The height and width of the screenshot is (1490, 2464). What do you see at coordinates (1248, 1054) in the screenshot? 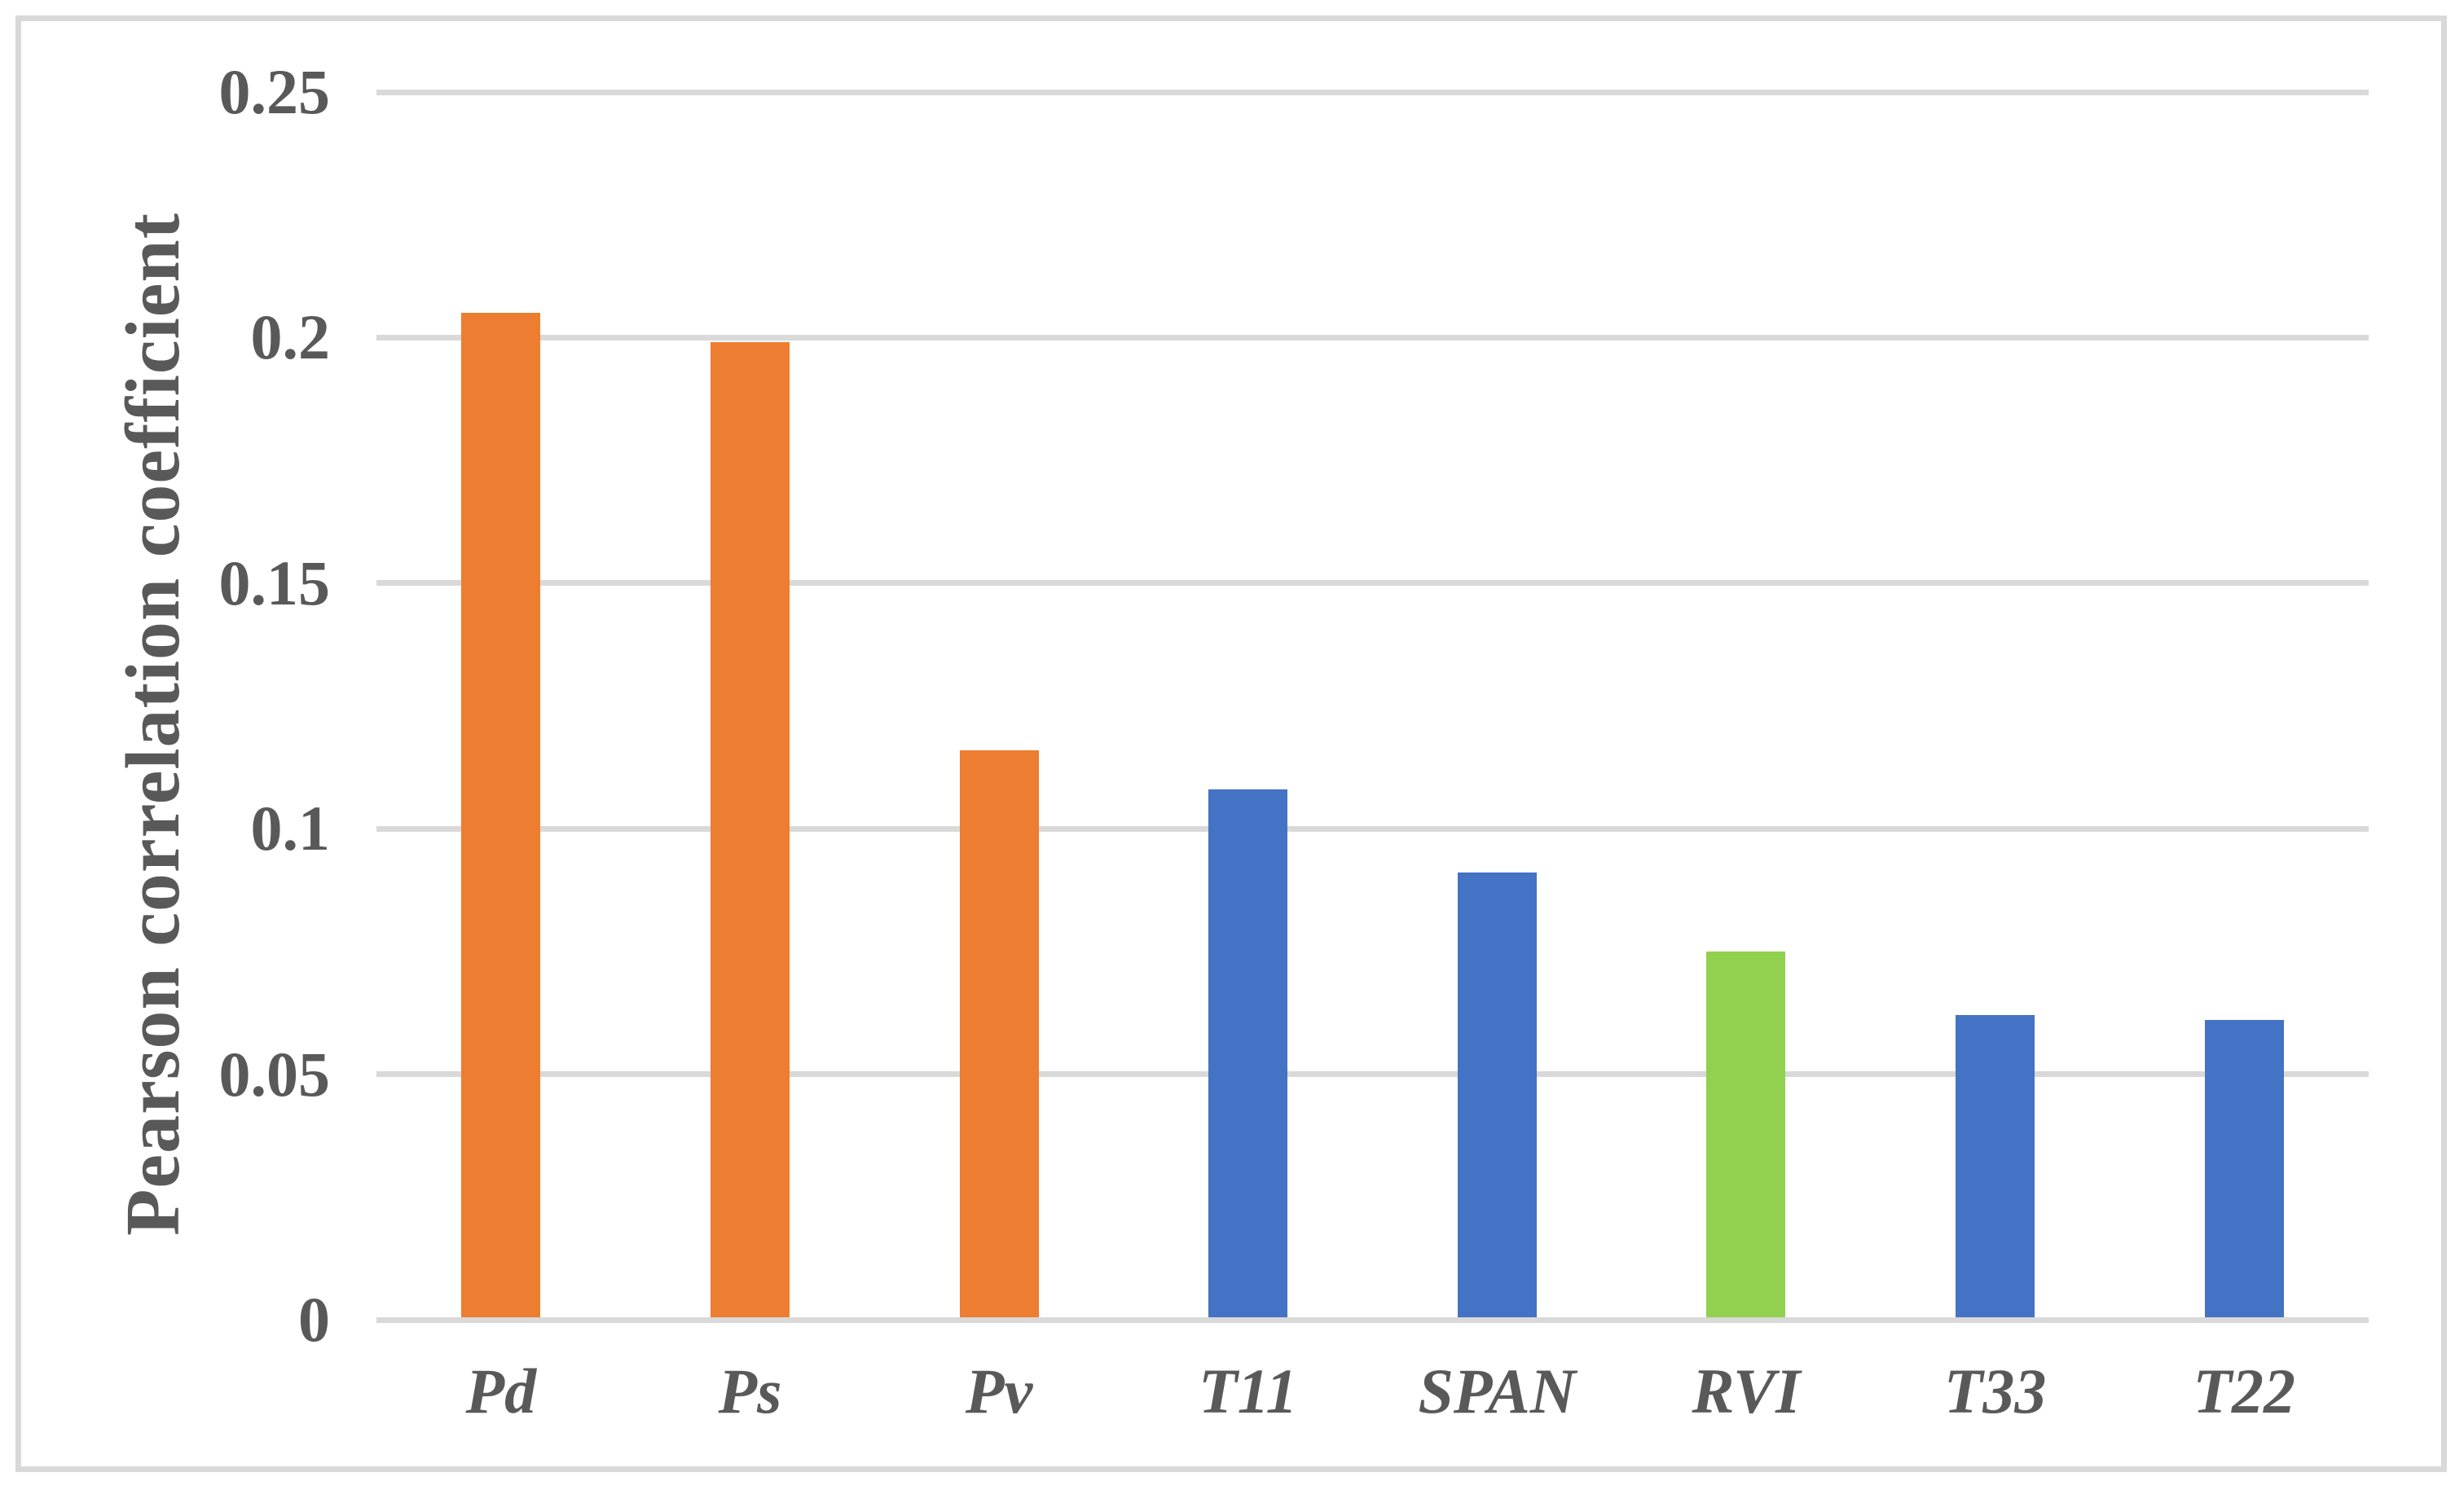
I see `bar-T11` at bounding box center [1248, 1054].